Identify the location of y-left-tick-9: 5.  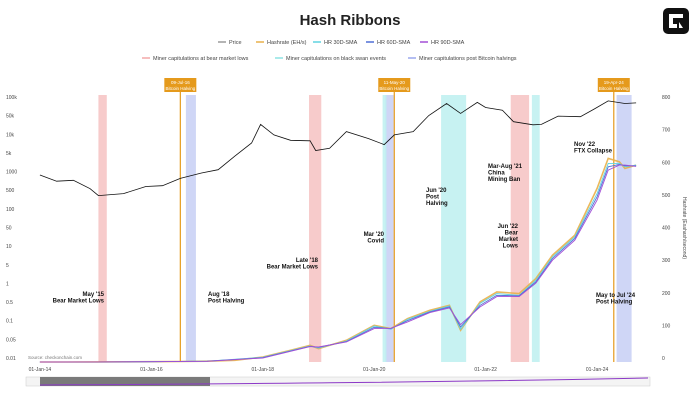
(7, 266).